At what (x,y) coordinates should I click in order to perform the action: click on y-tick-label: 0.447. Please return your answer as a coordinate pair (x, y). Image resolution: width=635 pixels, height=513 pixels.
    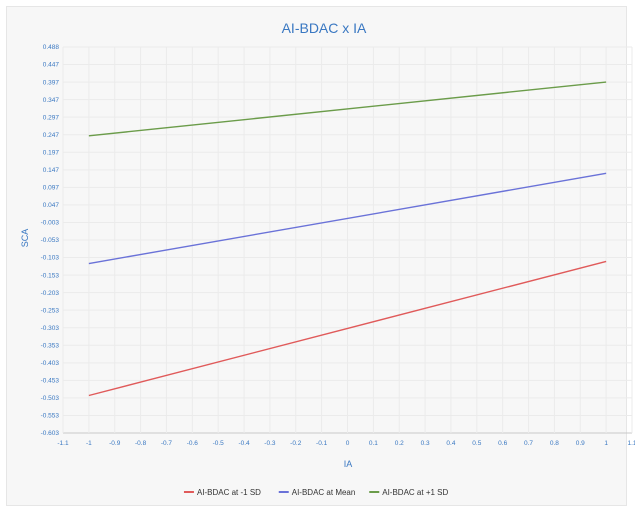
    Looking at the image, I should click on (51, 65).